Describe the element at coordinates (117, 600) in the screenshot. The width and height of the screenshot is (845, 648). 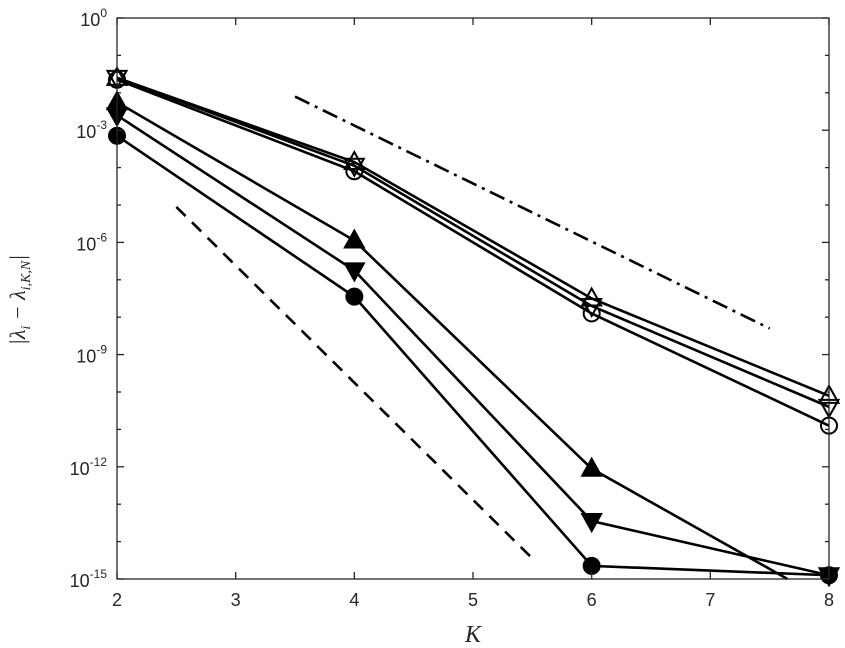
I see `x-tick-label: 2` at that location.